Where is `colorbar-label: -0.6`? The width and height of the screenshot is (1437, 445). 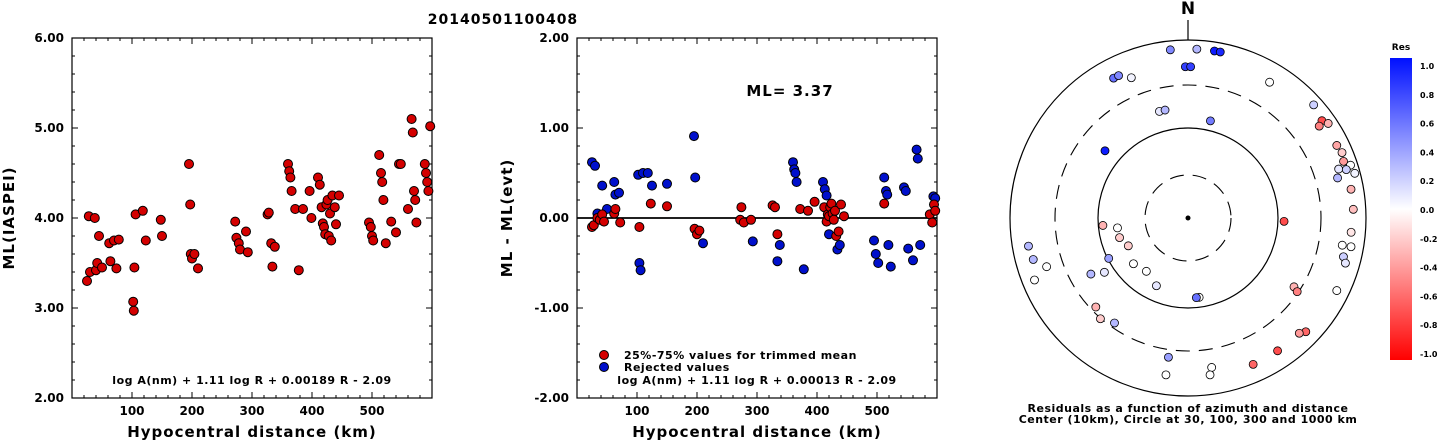
colorbar-label: -0.6 is located at coordinates (1428, 296).